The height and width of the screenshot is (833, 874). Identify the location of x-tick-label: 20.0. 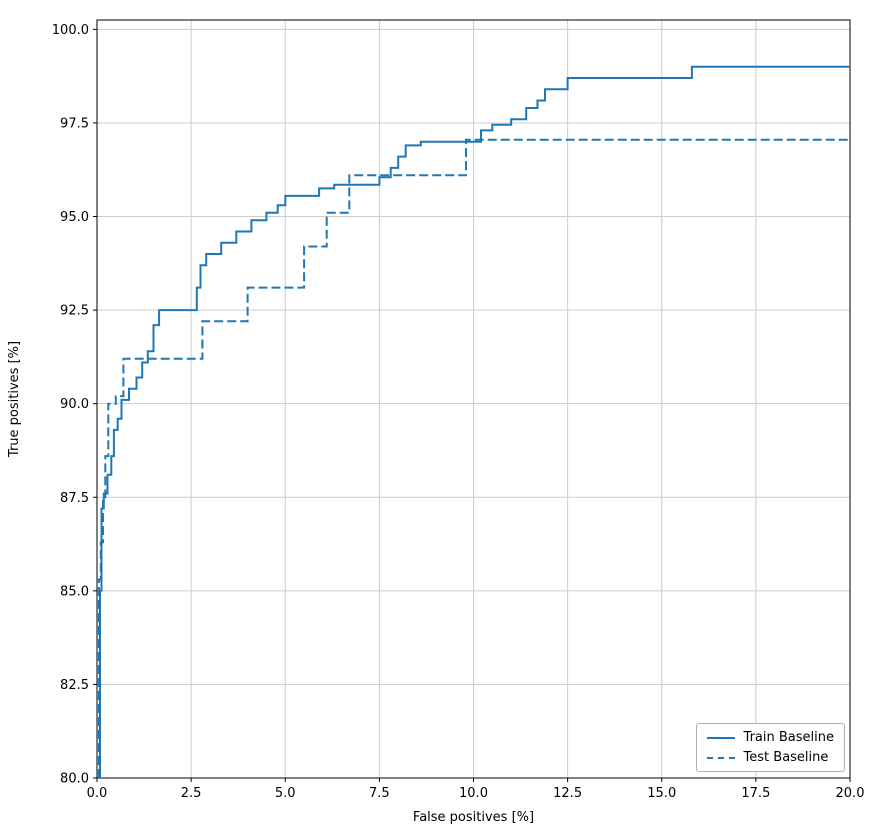
(850, 793).